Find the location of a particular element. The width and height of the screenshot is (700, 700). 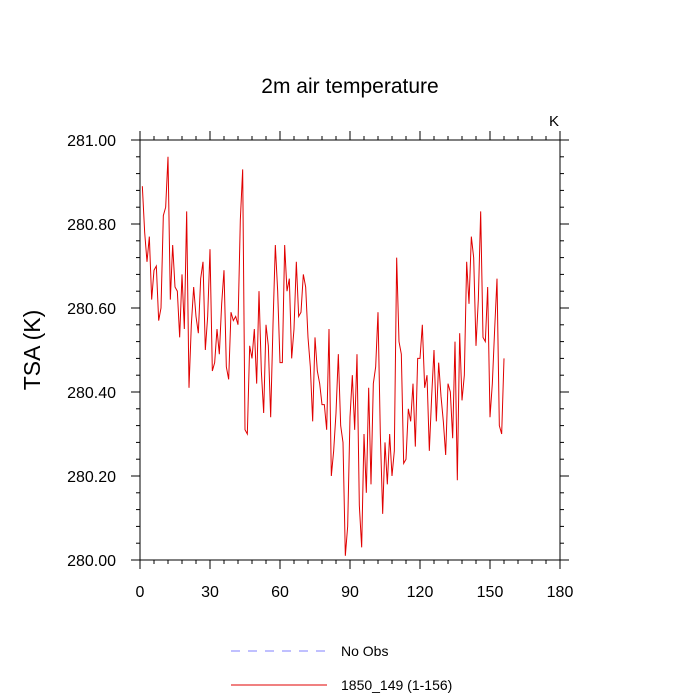

x-tick-label: 30 is located at coordinates (210, 592).